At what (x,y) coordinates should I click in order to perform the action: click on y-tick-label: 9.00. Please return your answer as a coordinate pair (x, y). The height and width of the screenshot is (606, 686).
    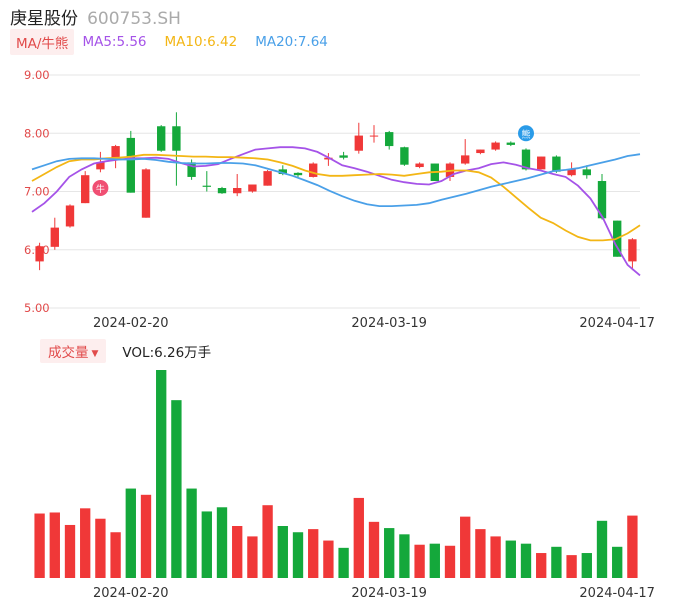
    Looking at the image, I should click on (37, 75).